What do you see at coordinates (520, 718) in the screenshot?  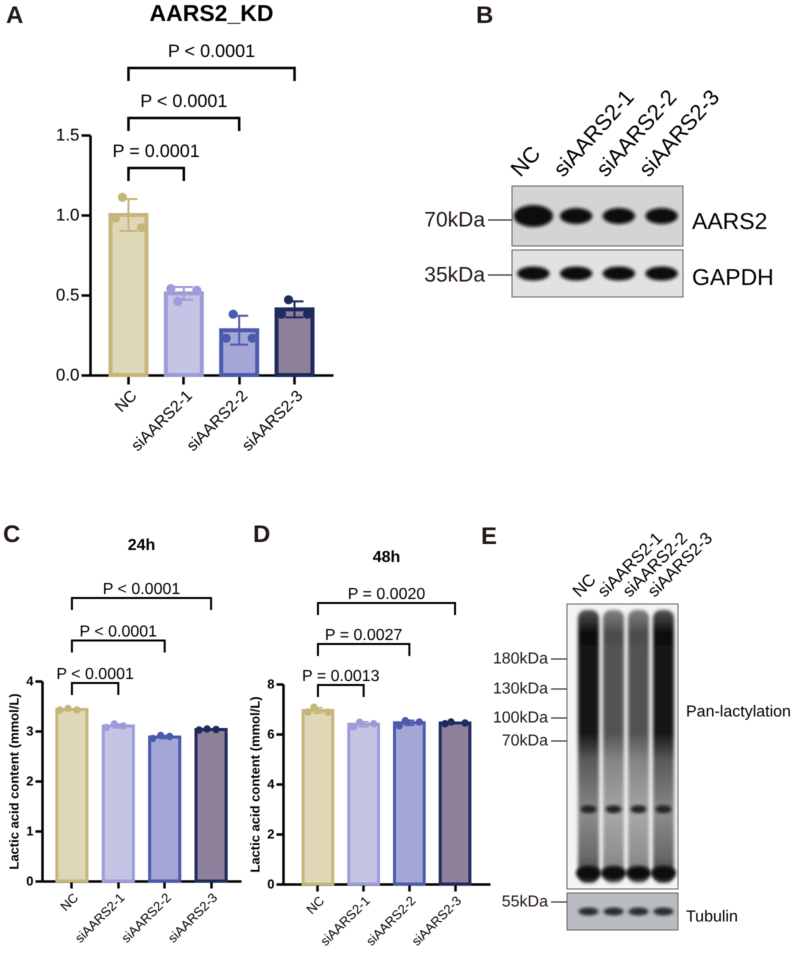 I see `text: 100kDa` at bounding box center [520, 718].